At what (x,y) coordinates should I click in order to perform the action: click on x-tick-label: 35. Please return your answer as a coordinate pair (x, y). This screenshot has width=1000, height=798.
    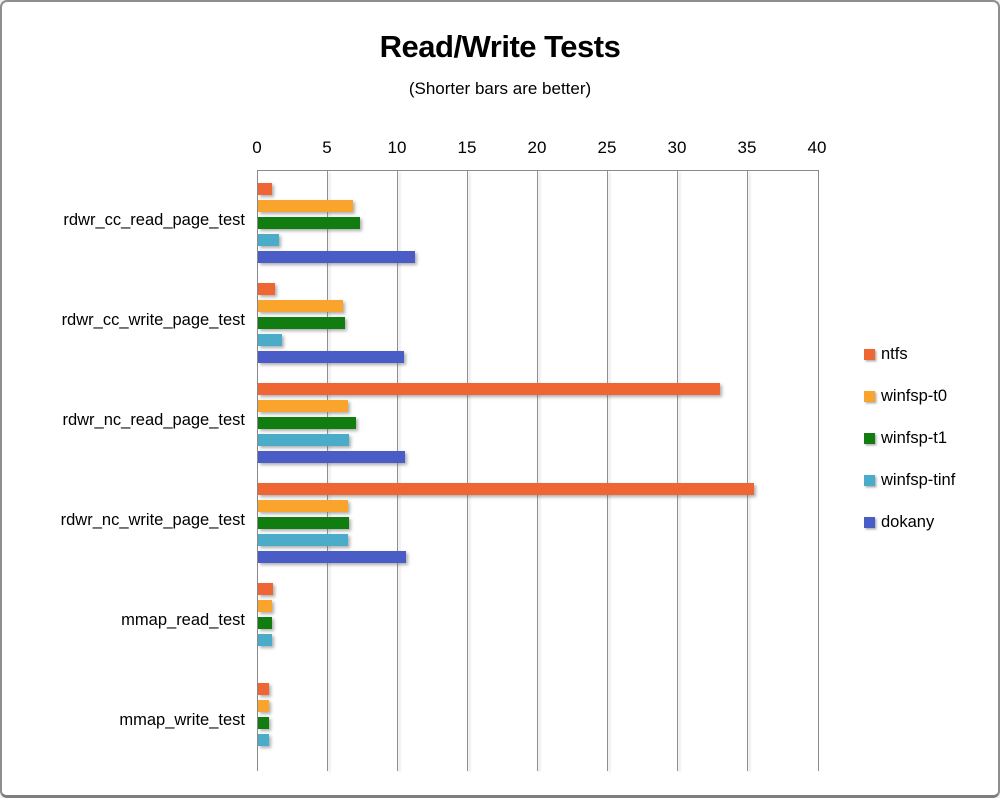
    Looking at the image, I should click on (747, 147).